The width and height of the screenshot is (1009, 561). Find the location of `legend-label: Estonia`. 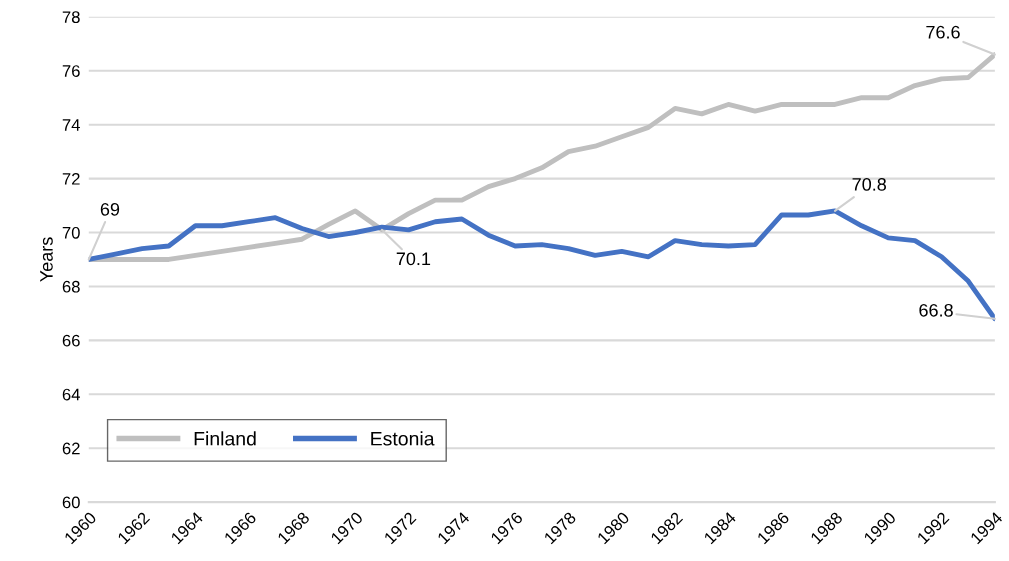

legend-label: Estonia is located at coordinates (403, 438).